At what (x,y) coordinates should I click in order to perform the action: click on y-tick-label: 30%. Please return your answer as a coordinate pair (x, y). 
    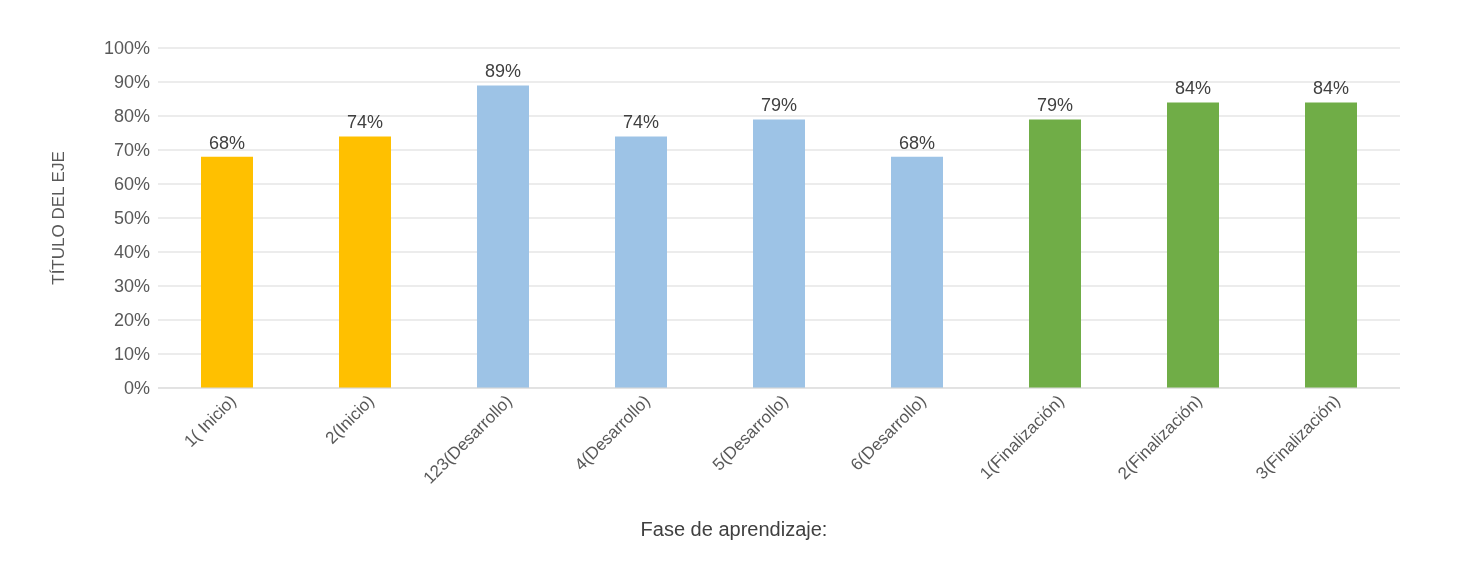
    Looking at the image, I should click on (131, 286).